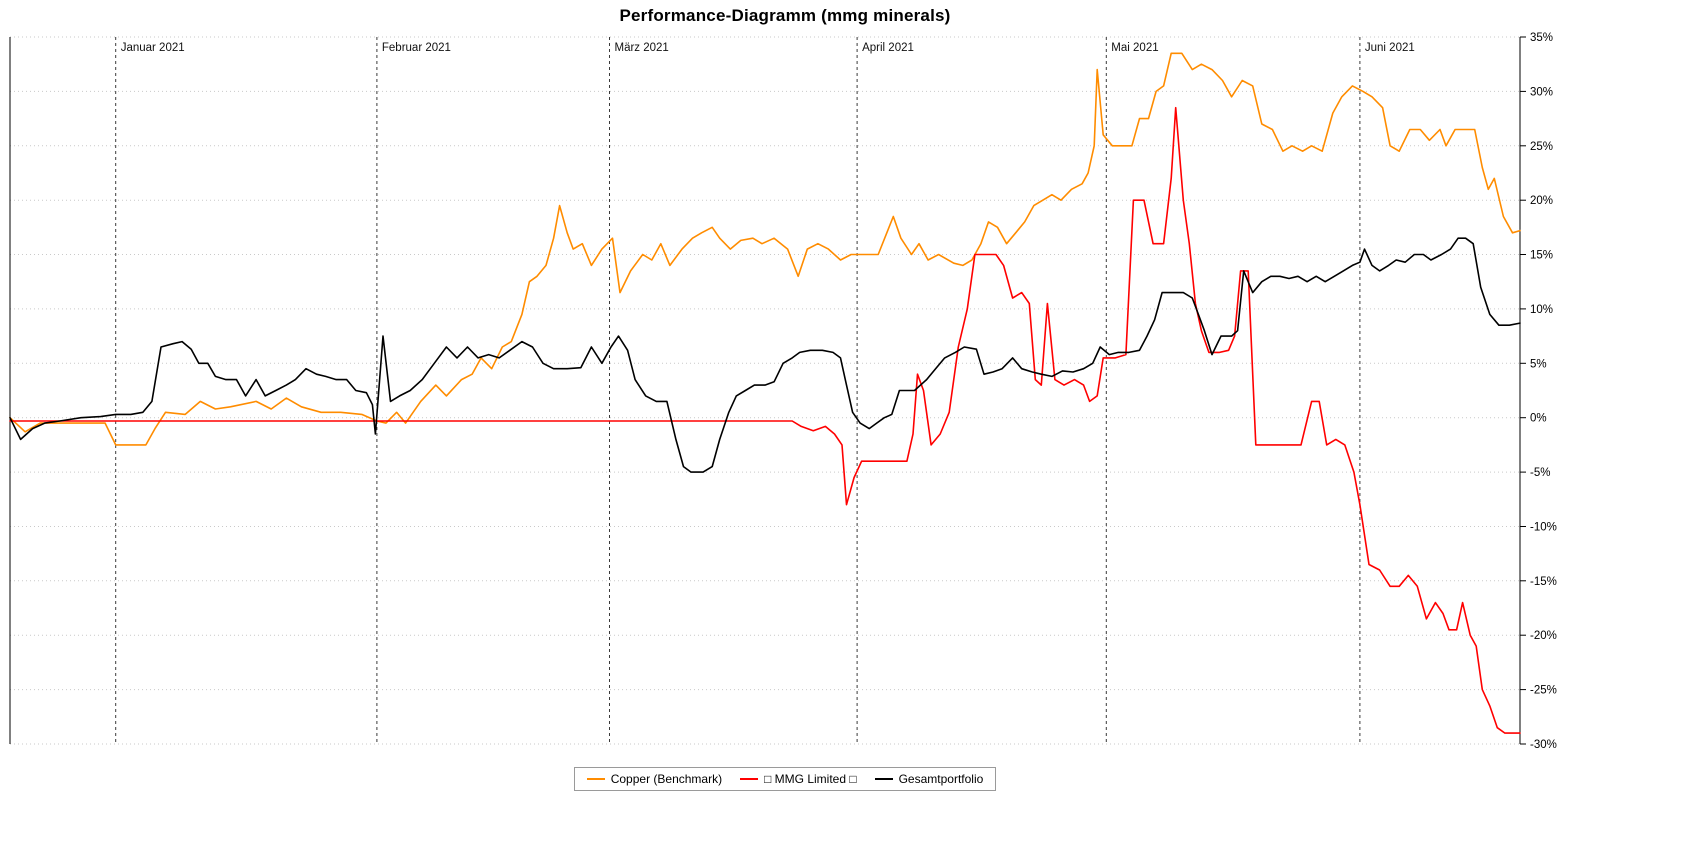 The image size is (1684, 858). Describe the element at coordinates (749, 779) in the screenshot. I see `legend-swatch-mmg-limited` at that location.